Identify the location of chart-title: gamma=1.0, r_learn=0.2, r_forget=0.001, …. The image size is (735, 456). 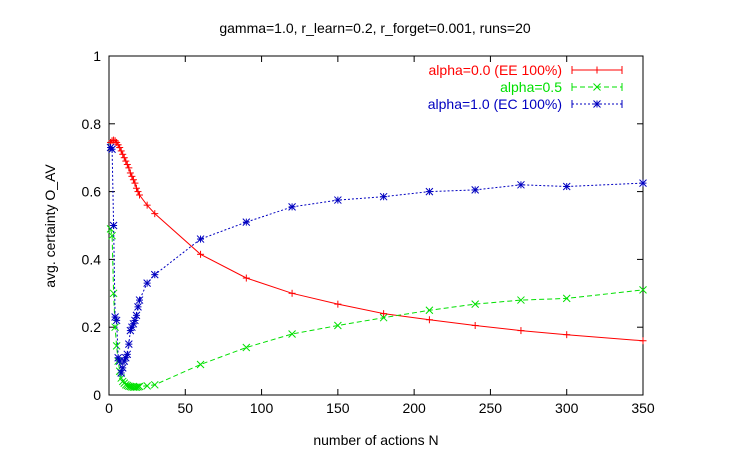
(375, 28).